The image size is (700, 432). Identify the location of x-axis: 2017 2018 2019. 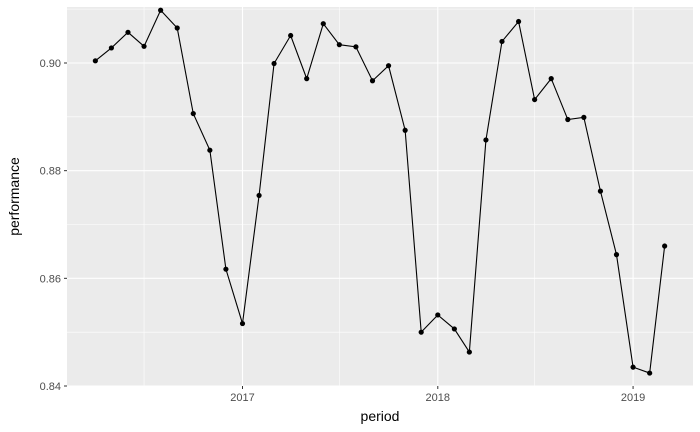
(437, 395).